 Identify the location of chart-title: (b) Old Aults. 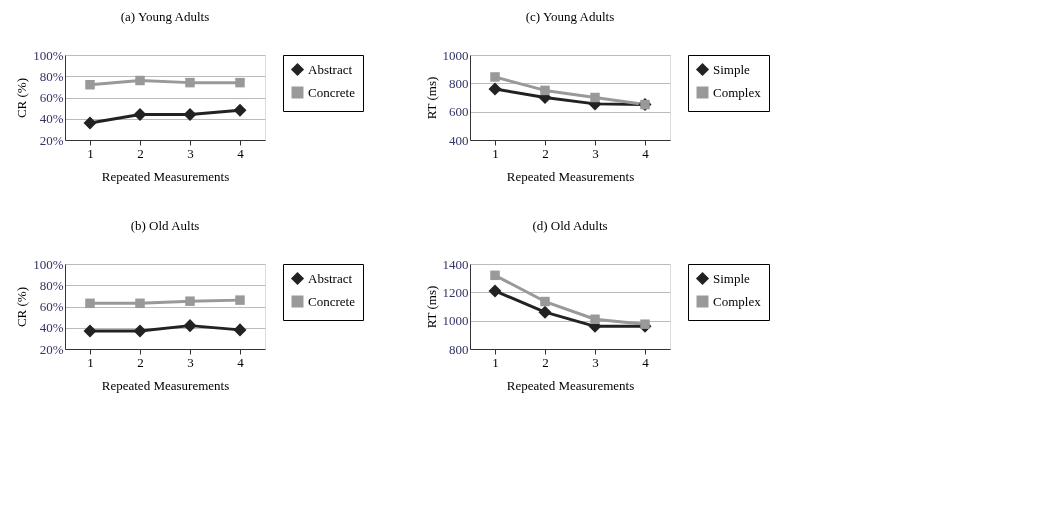
(165, 225).